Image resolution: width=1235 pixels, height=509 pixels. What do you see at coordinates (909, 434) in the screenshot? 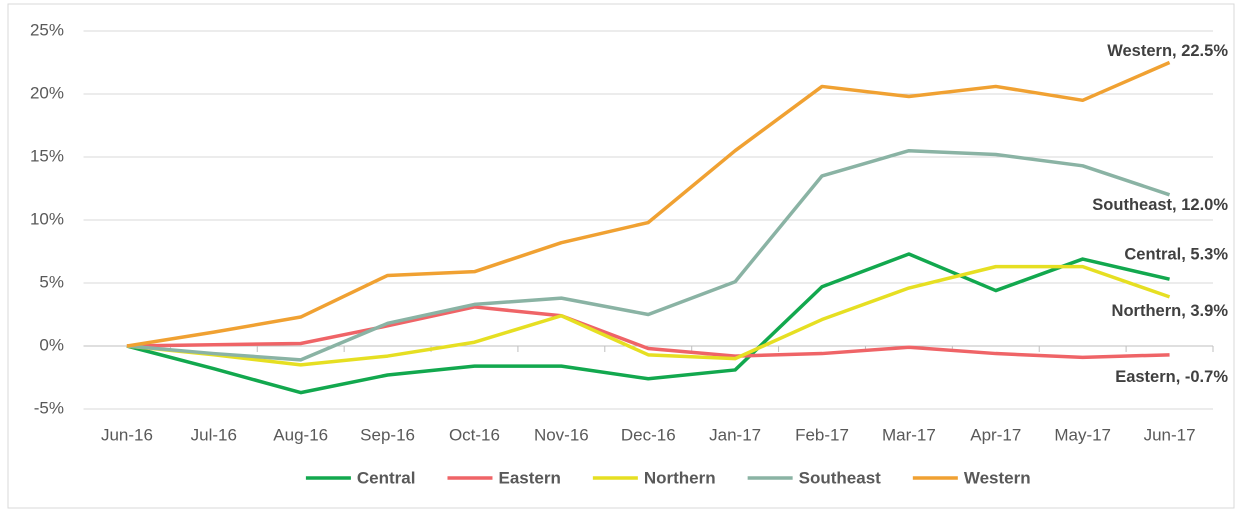
I see `x-tick-label: Mar-17` at bounding box center [909, 434].